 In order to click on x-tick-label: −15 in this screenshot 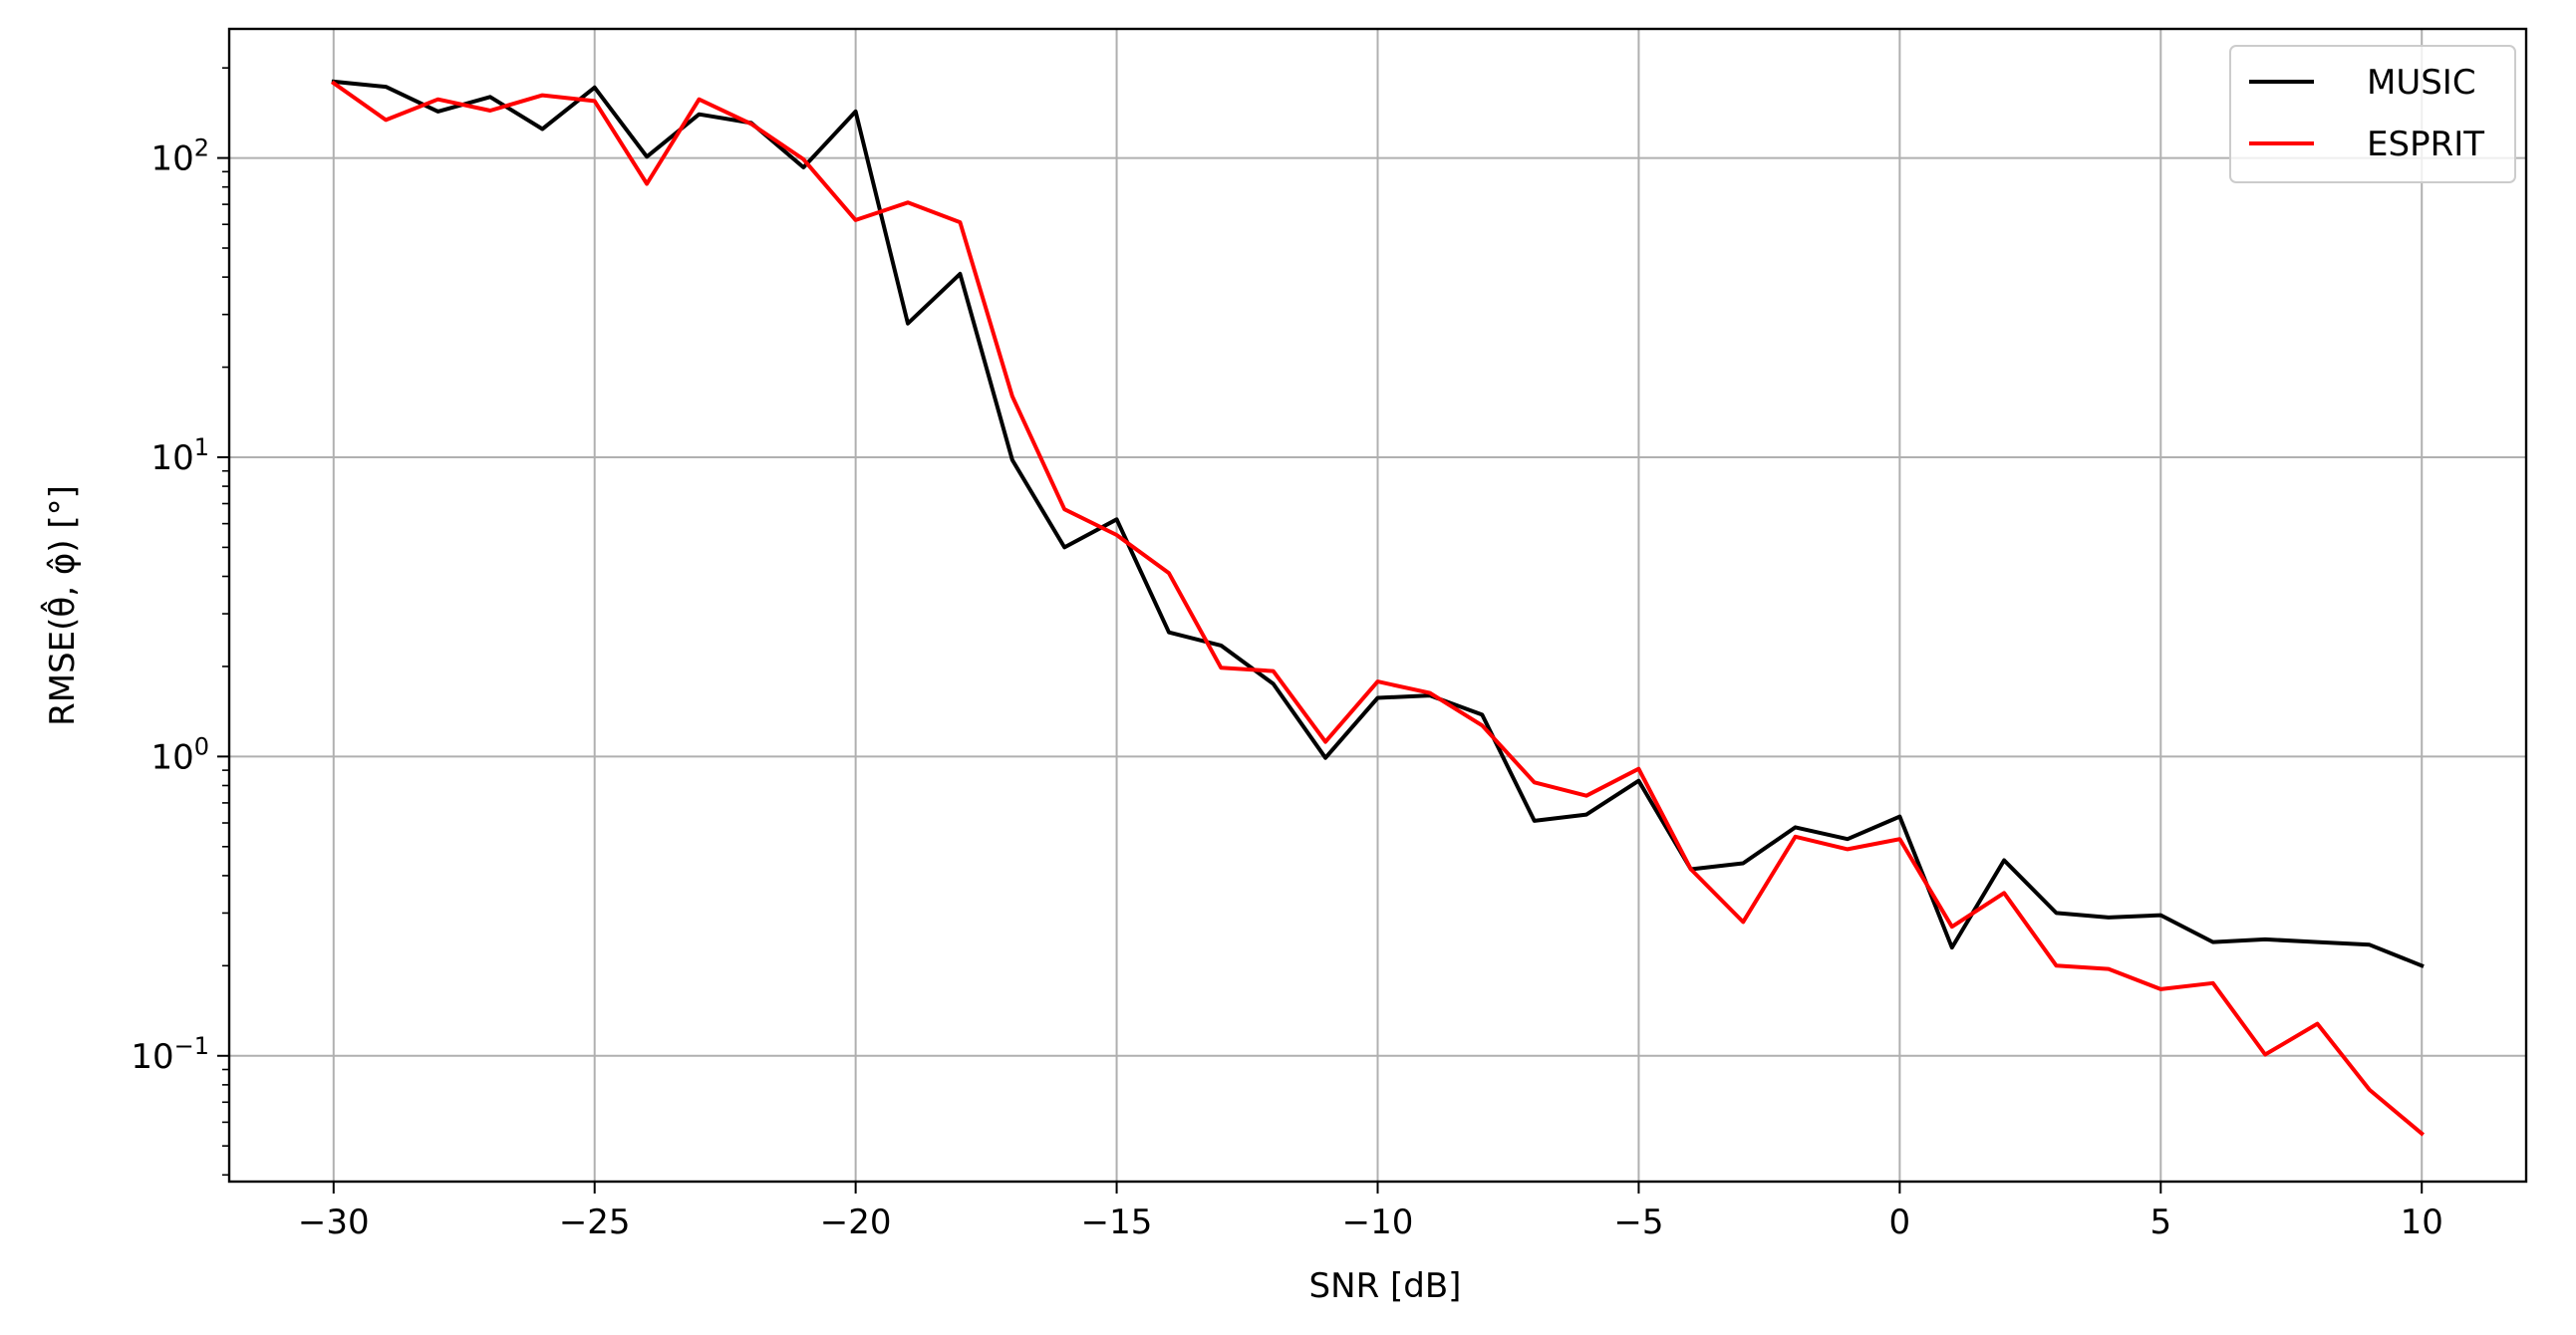, I will do `click(1117, 1222)`.